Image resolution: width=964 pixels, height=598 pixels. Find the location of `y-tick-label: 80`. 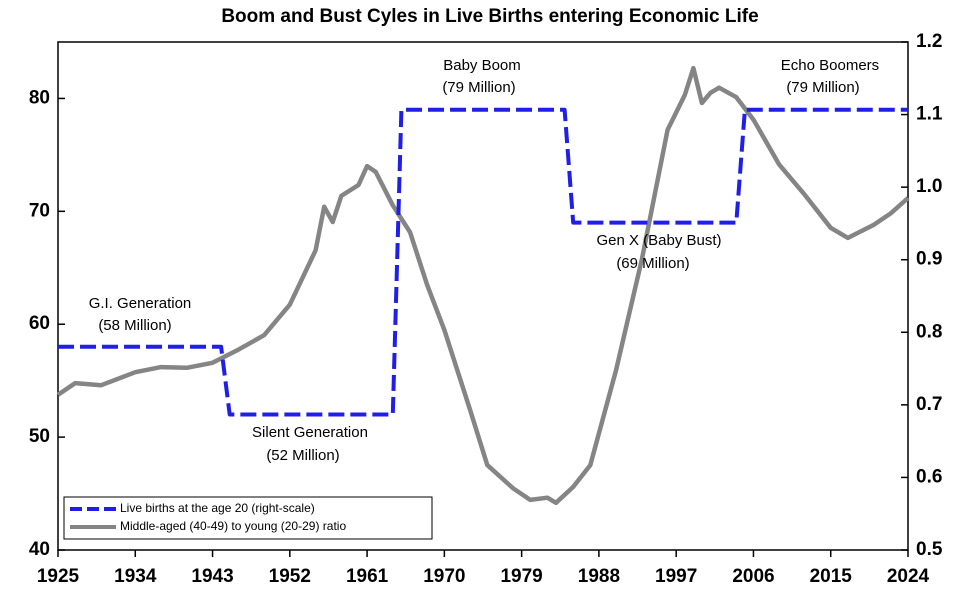

y-tick-label: 80 is located at coordinates (39, 97).